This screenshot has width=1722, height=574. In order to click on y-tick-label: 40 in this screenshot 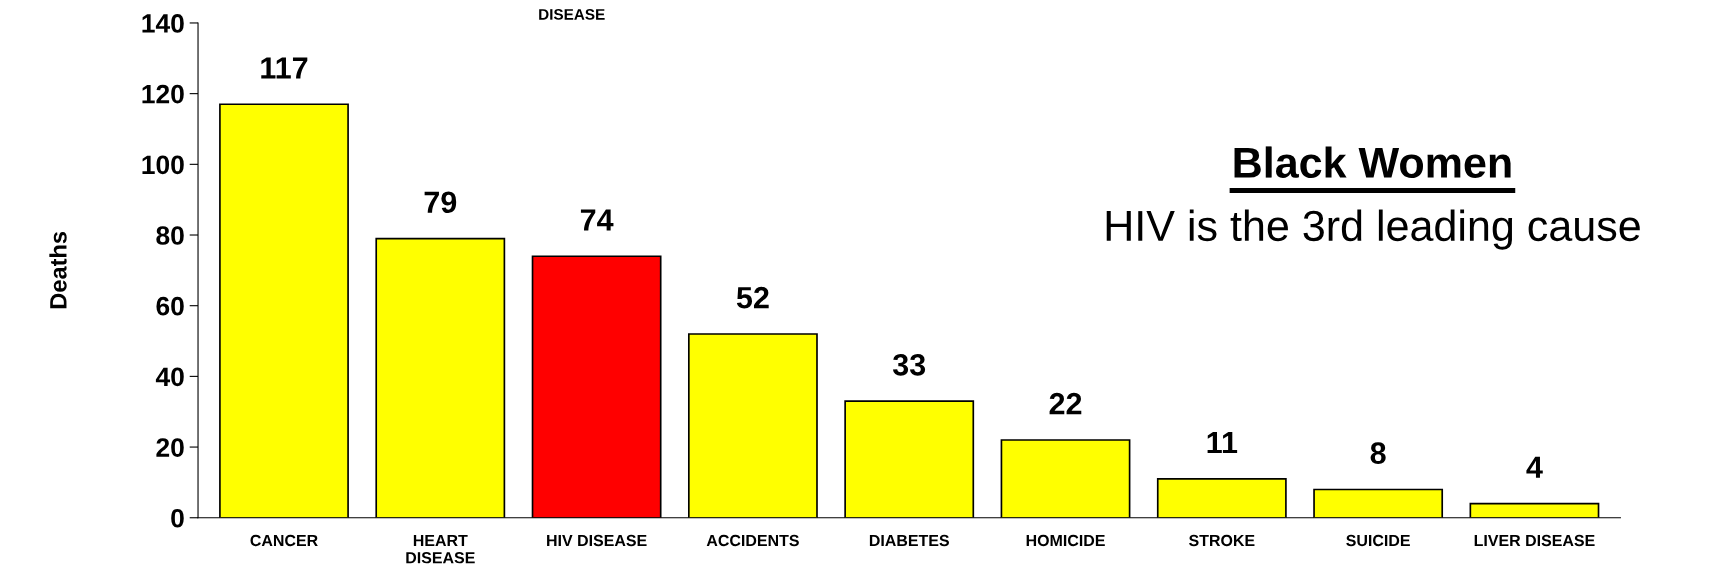, I will do `click(169, 377)`.